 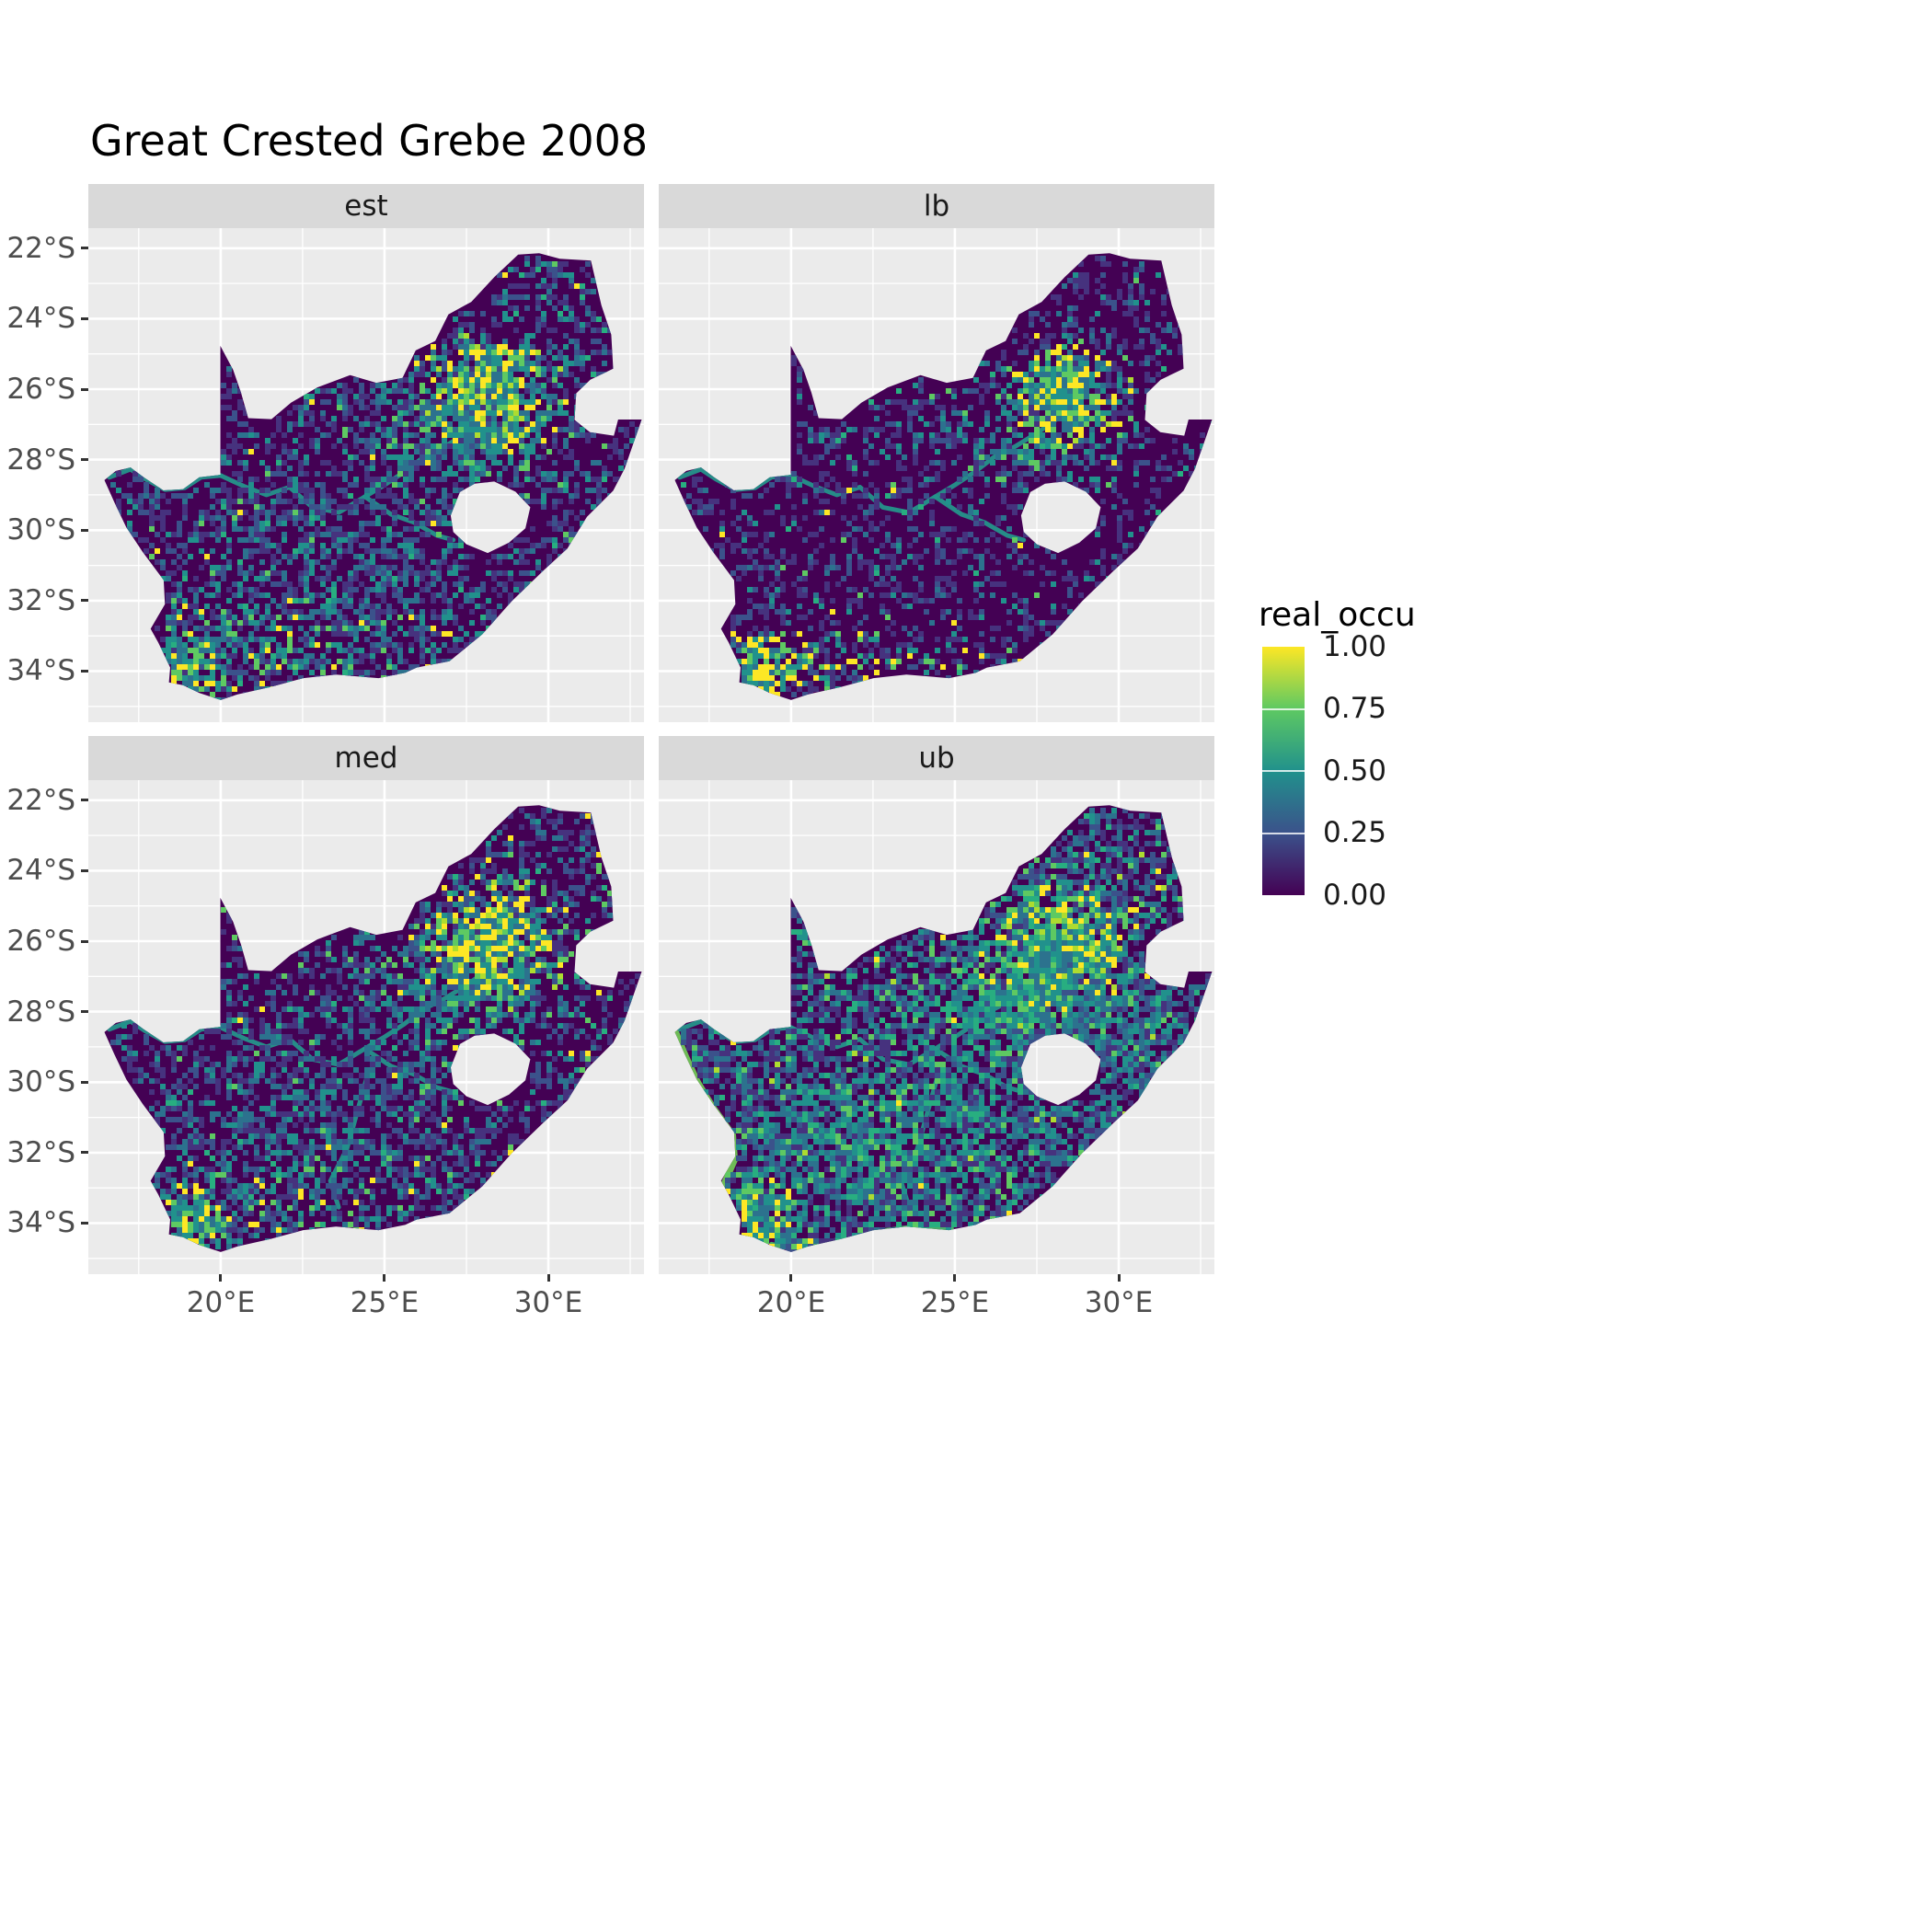 What do you see at coordinates (1355, 771) in the screenshot?
I see `legend-tick-label: 0.50` at bounding box center [1355, 771].